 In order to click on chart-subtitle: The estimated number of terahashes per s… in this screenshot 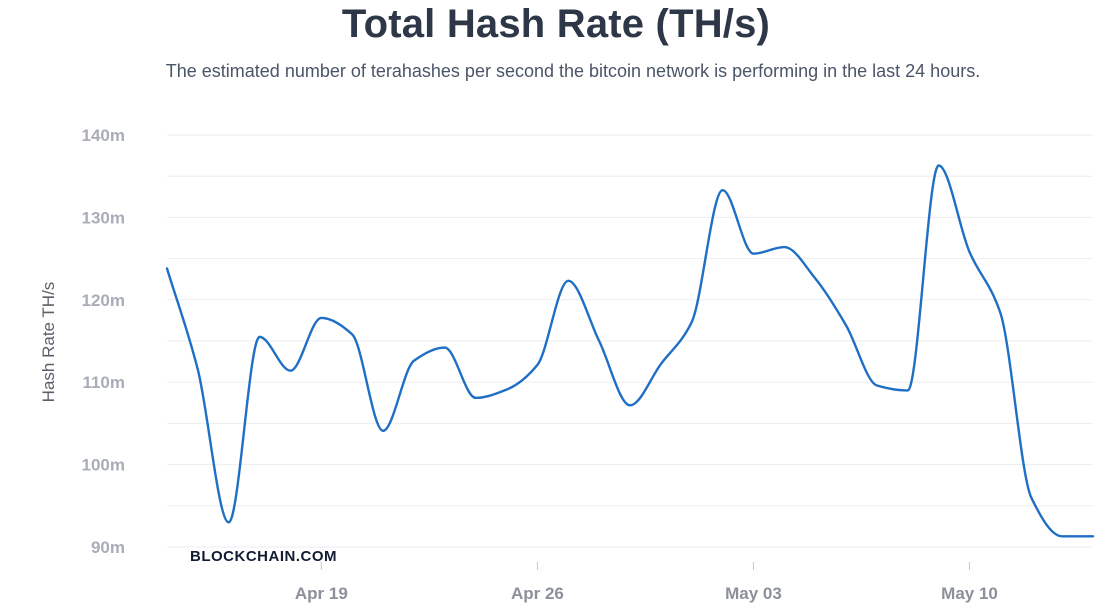, I will do `click(573, 71)`.